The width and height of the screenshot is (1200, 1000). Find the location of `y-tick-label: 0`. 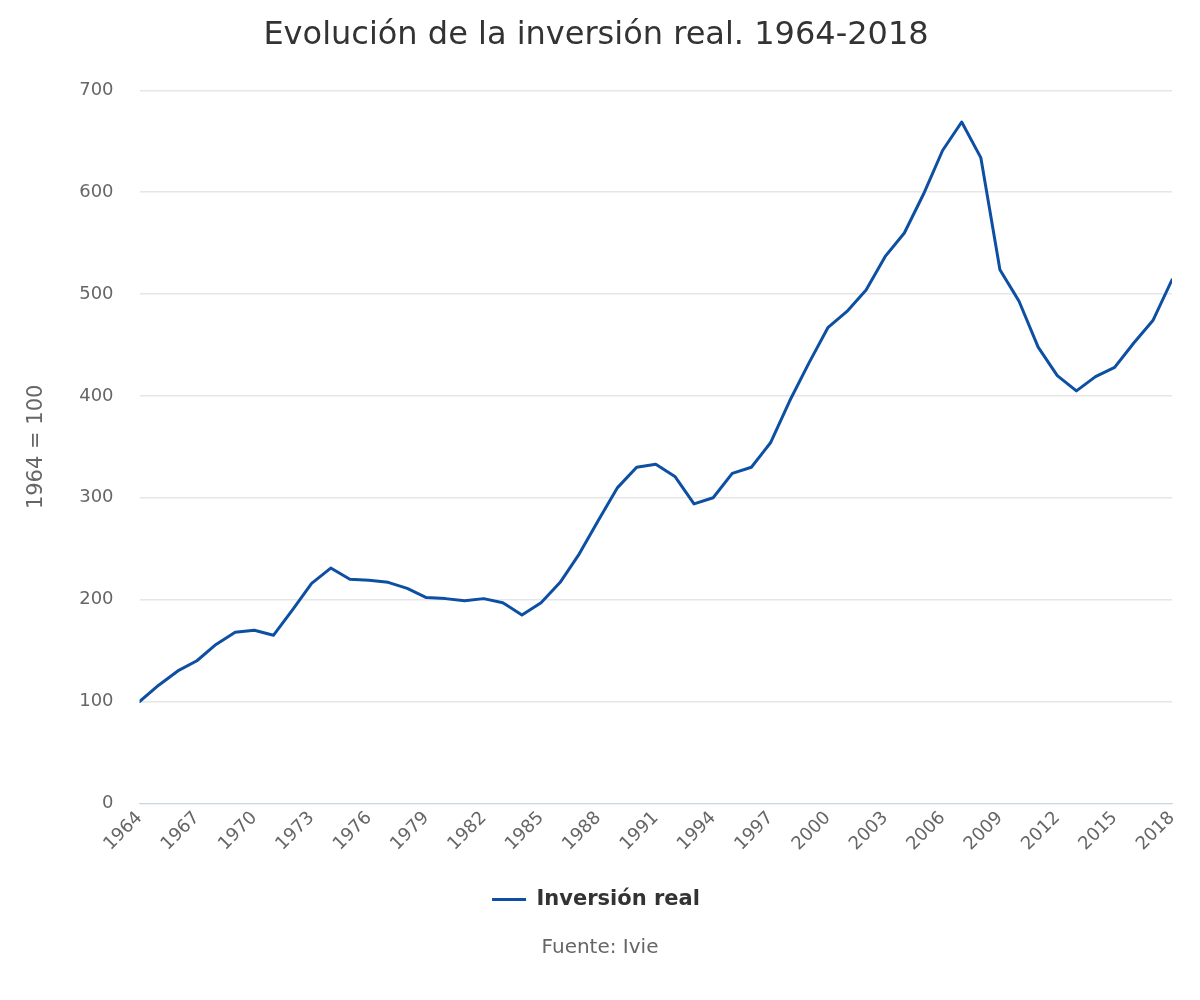

y-tick-label: 0 is located at coordinates (108, 802).